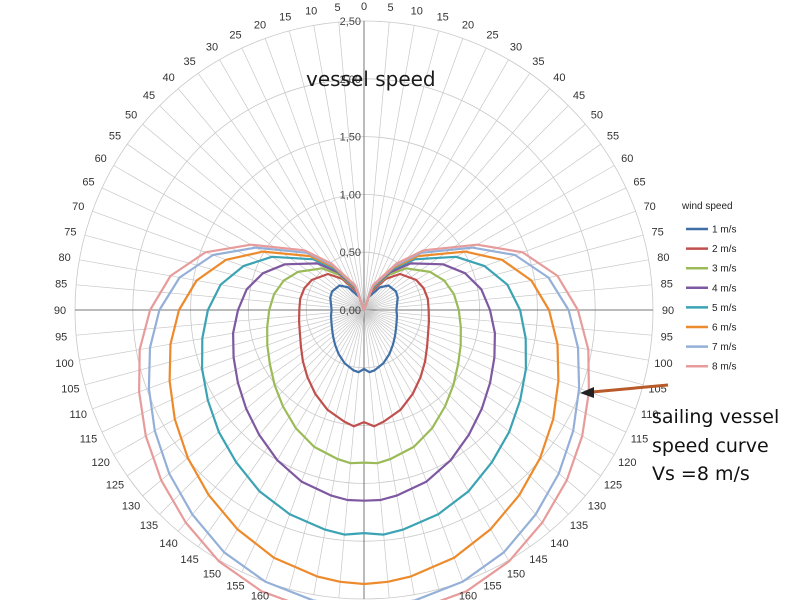 This screenshot has width=803, height=600. Describe the element at coordinates (235, 587) in the screenshot. I see `angle-tick-label: 155` at that location.